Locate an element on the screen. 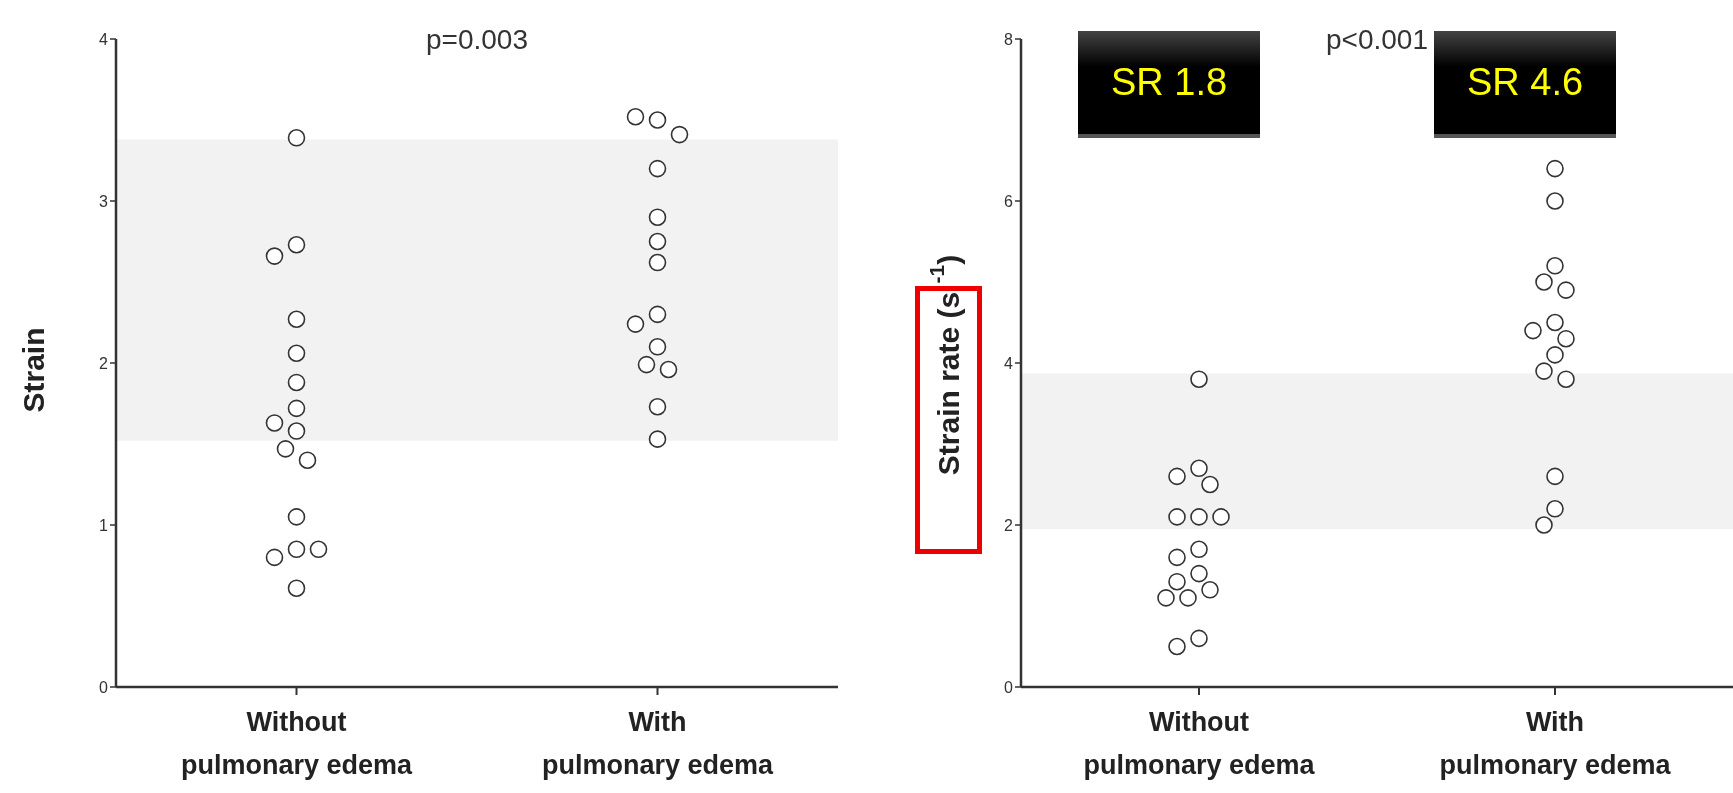 The height and width of the screenshot is (793, 1733). y-tick-label: 8 is located at coordinates (1009, 39).